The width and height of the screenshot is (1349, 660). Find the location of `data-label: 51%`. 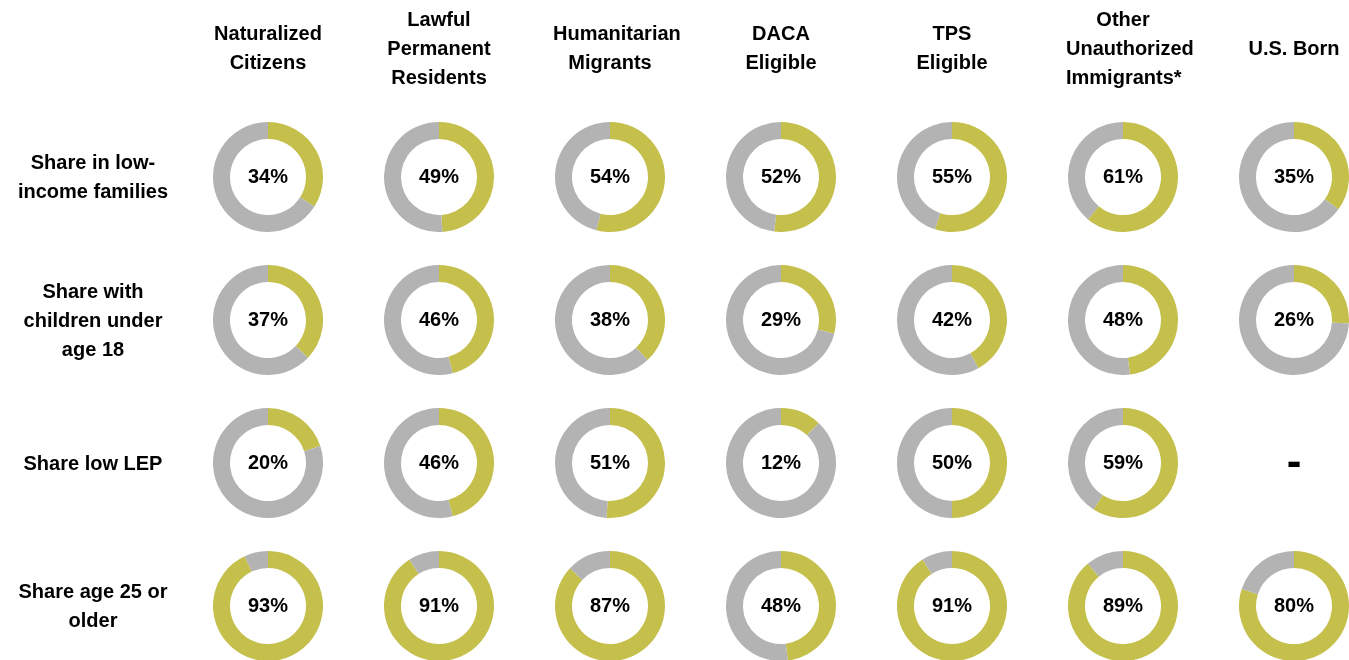

data-label: 51% is located at coordinates (610, 462).